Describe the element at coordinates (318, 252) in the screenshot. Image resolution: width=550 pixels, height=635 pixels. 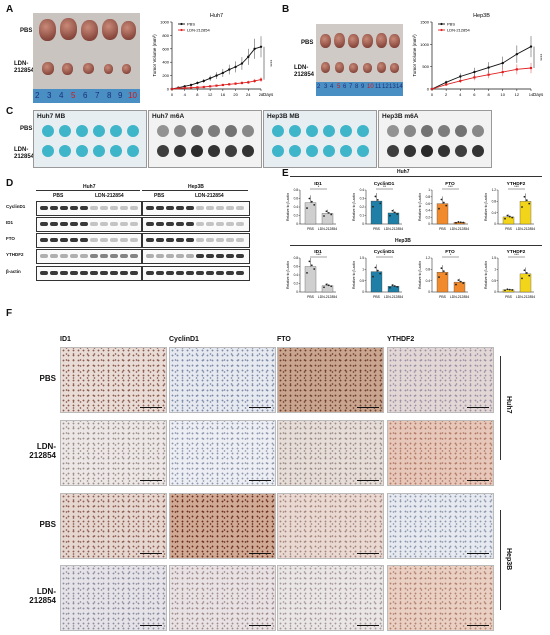
I see `bar-chart-title: ID1` at that location.